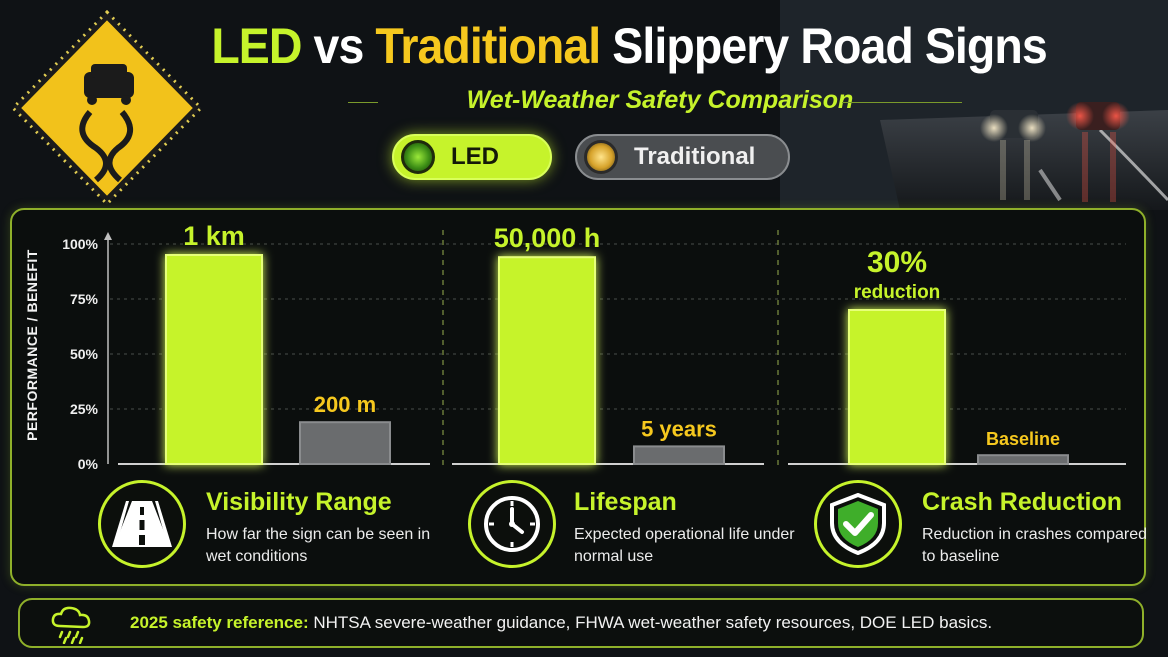 Image resolution: width=1168 pixels, height=657 pixels. Describe the element at coordinates (488, 46) in the screenshot. I see `title-traditional: Traditional` at that location.